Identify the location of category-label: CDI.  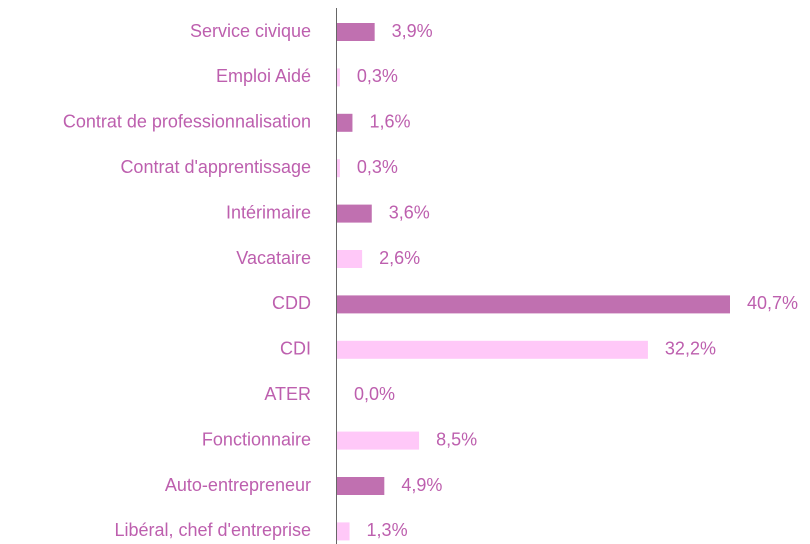
(295, 349).